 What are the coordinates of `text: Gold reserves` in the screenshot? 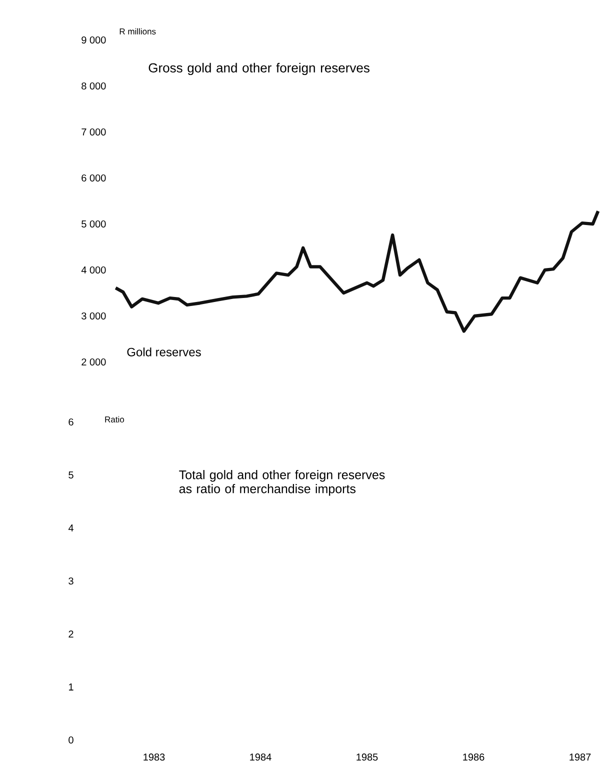 It's located at (164, 352).